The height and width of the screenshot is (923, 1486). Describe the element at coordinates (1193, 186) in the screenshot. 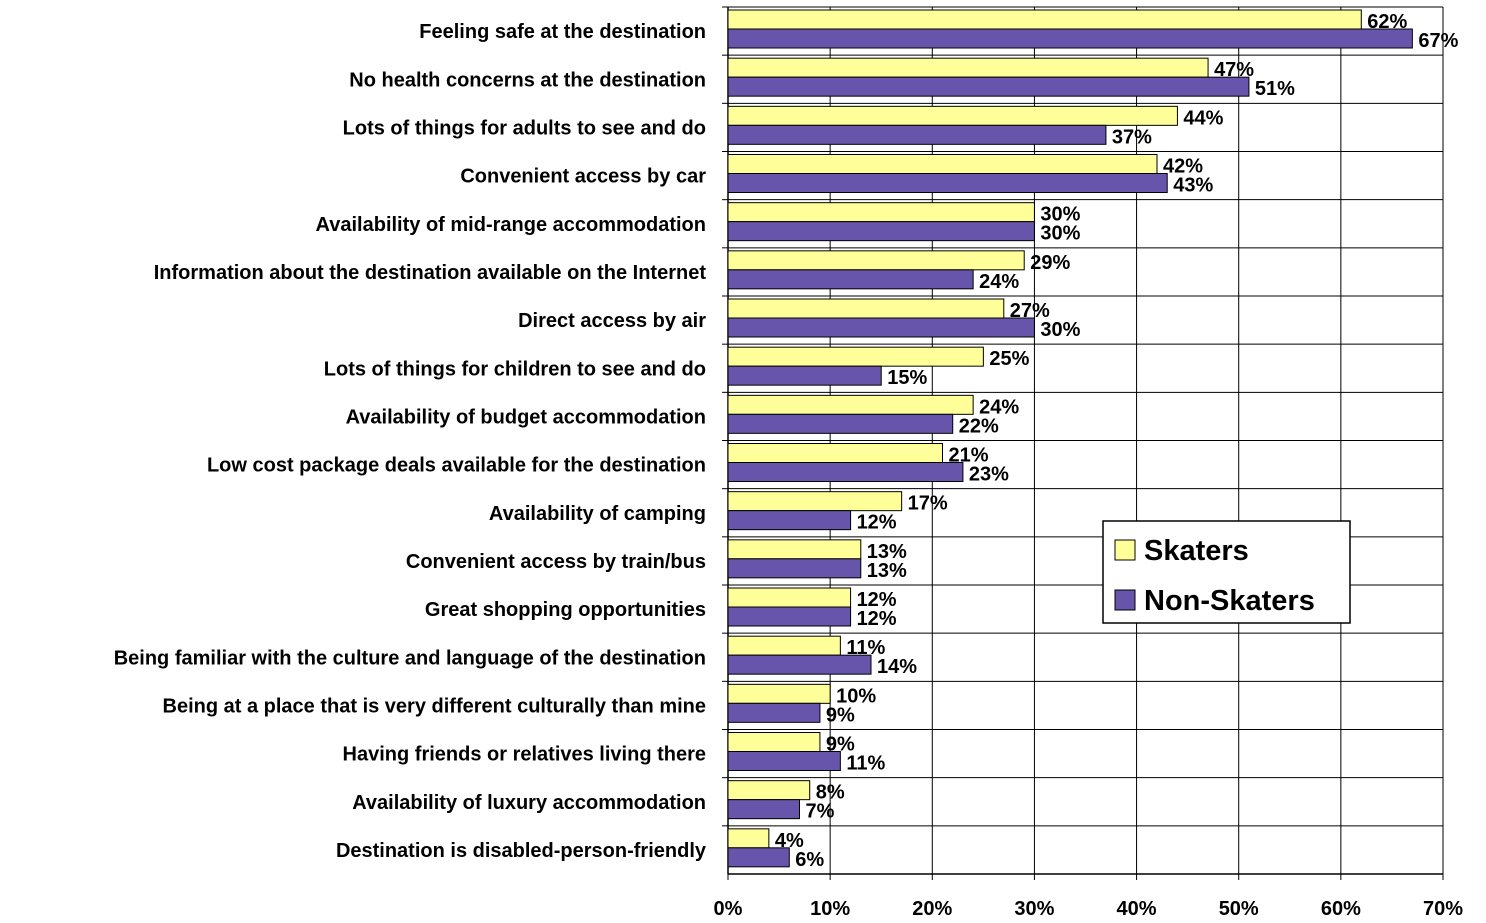

I see `data-label: 43%` at that location.